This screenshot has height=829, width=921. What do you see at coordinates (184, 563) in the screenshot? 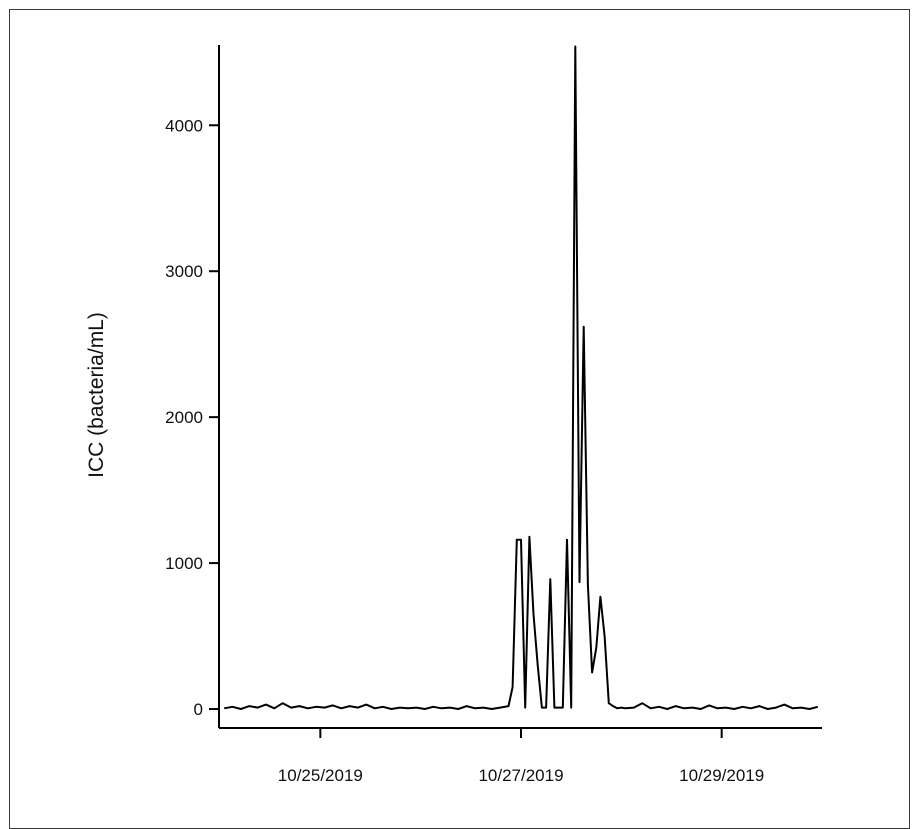
I see `y-tick-label: 1000` at bounding box center [184, 563].